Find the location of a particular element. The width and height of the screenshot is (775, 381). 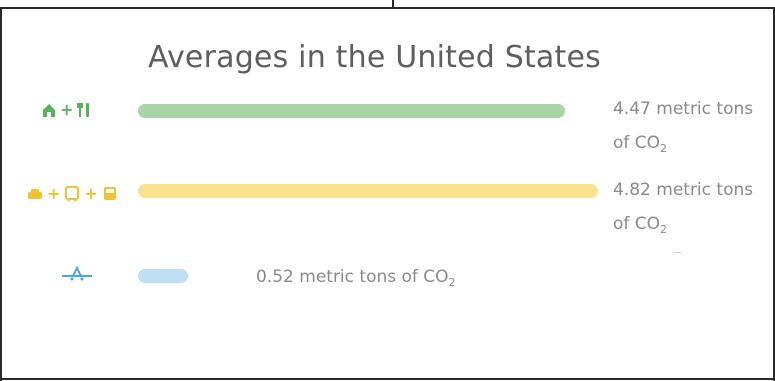

right-border is located at coordinates (774, 194).